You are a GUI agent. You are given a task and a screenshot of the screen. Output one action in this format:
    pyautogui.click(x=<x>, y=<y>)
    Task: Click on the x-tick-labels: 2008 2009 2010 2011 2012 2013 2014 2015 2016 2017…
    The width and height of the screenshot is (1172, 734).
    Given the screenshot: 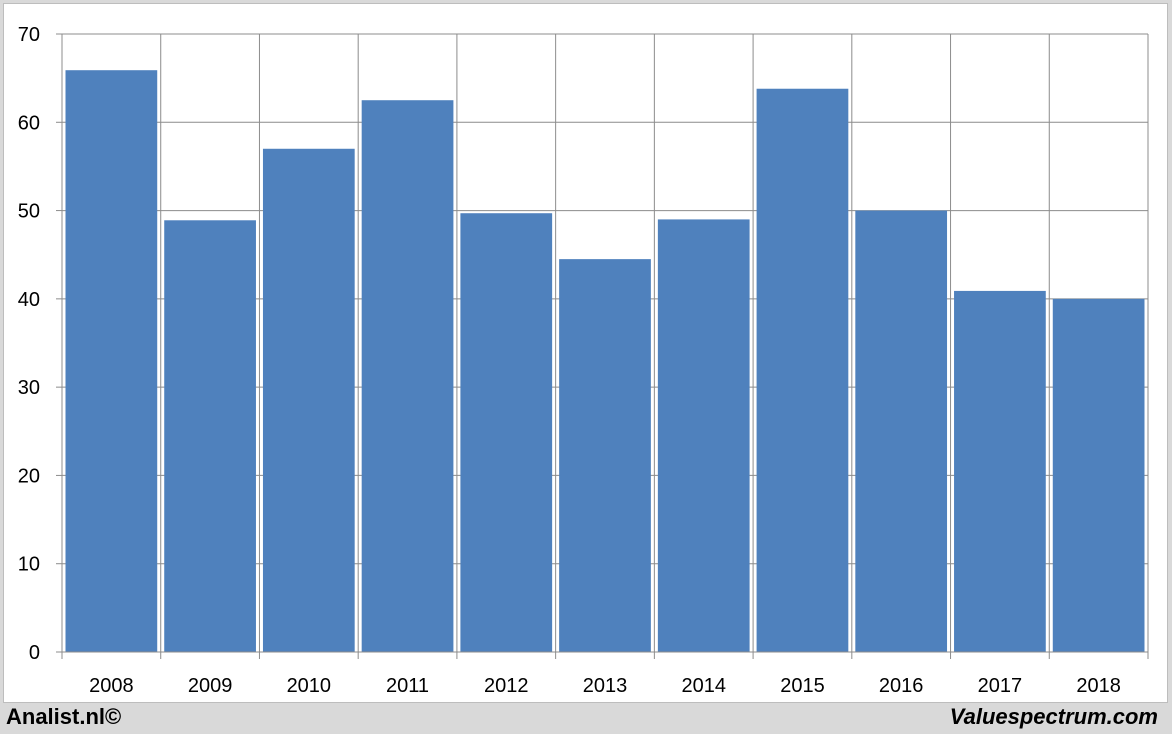 What is the action you would take?
    pyautogui.click(x=605, y=686)
    